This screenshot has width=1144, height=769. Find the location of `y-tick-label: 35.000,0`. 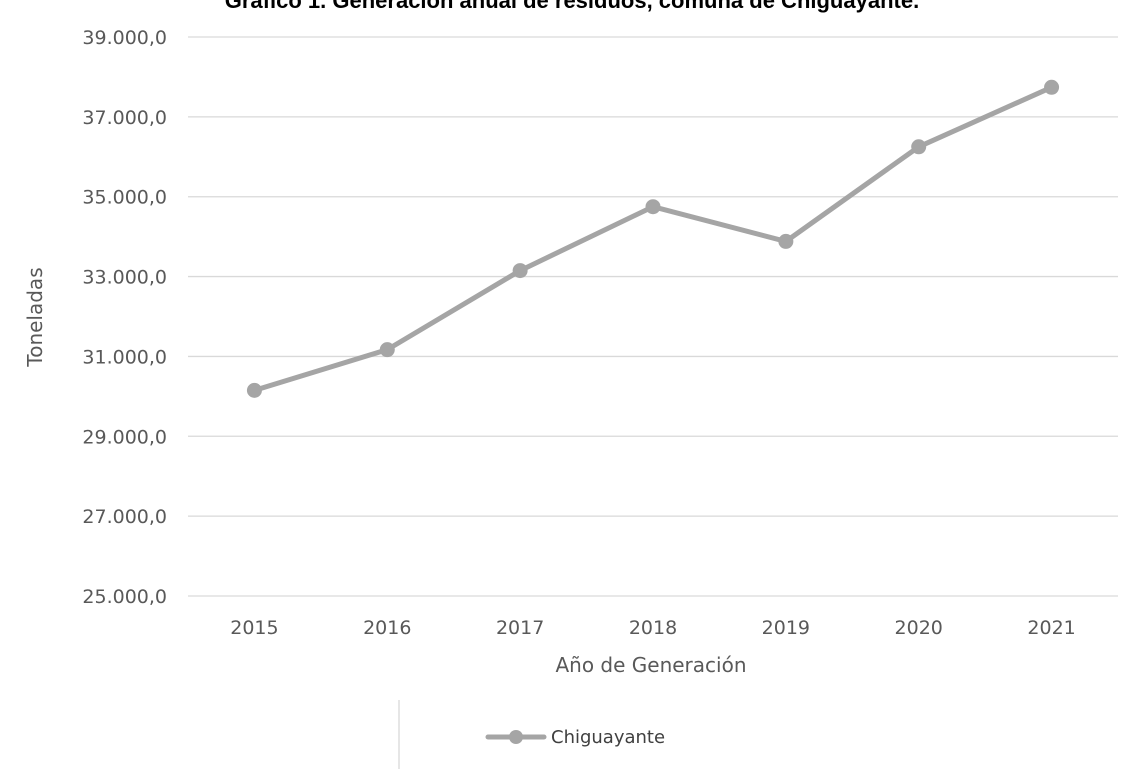

y-tick-label: 35.000,0 is located at coordinates (124, 198).